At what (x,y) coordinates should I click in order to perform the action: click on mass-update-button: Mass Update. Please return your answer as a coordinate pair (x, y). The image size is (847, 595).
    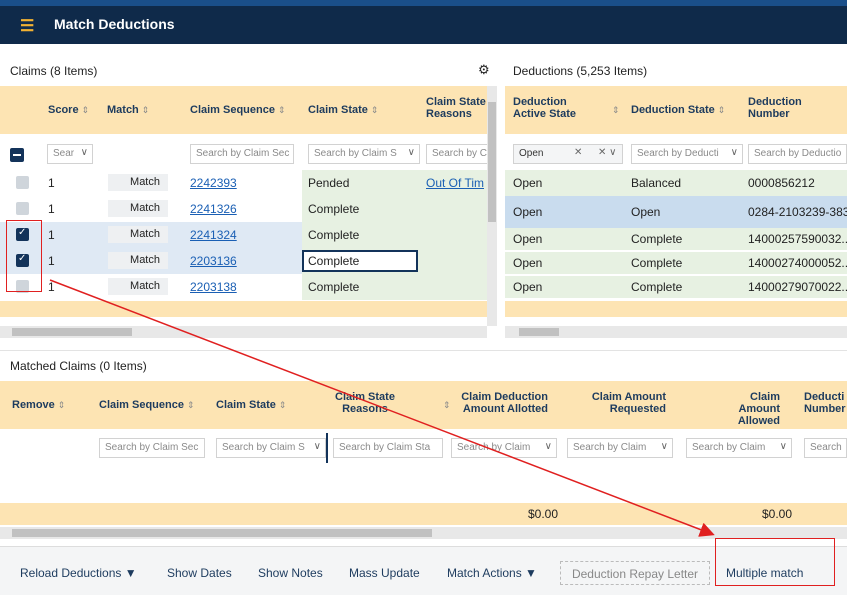
    Looking at the image, I should click on (384, 573).